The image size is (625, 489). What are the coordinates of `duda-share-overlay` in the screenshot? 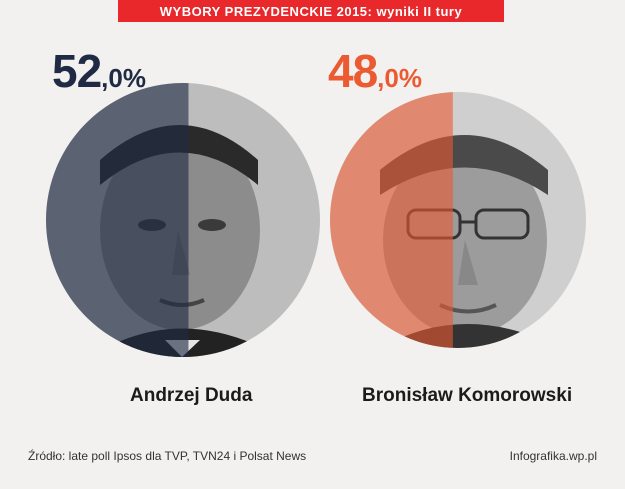 It's located at (117, 220).